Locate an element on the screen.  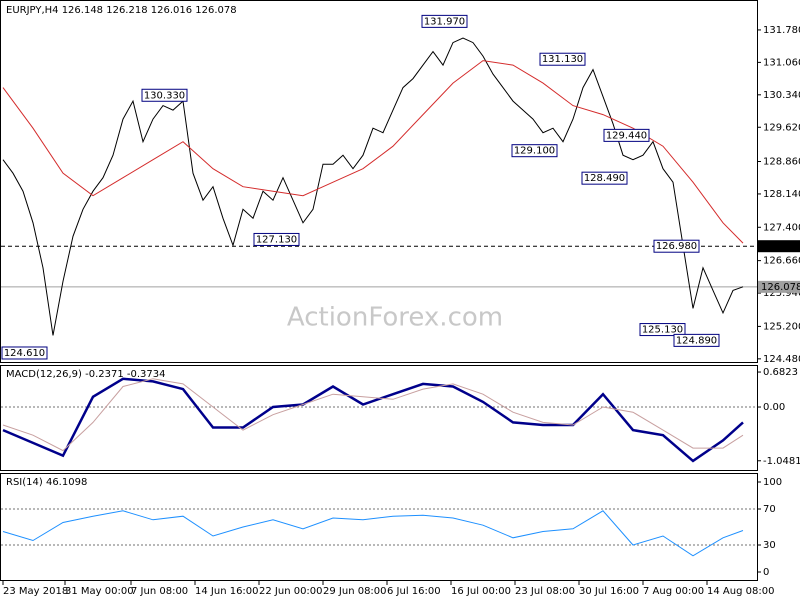
price-label: 128.490 is located at coordinates (604, 178).